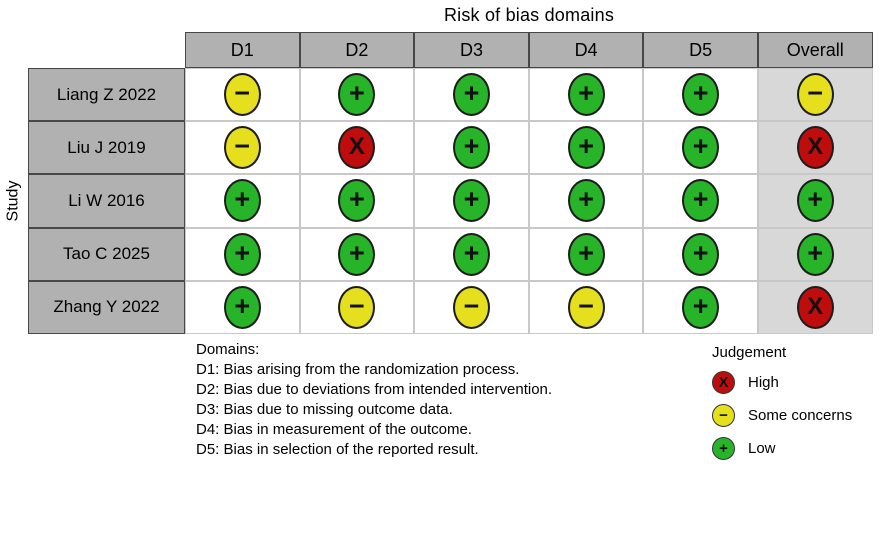 This screenshot has width=884, height=534. What do you see at coordinates (782, 382) in the screenshot?
I see `judgement-legend-item-high: X High` at bounding box center [782, 382].